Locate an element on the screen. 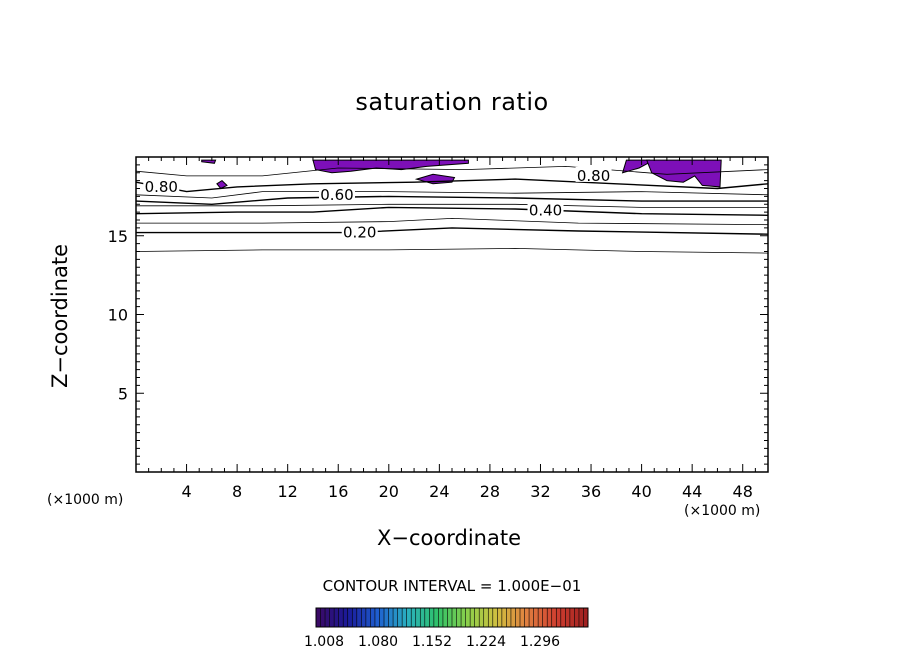 The height and width of the screenshot is (654, 904). x-tick-label: 12 is located at coordinates (288, 491).